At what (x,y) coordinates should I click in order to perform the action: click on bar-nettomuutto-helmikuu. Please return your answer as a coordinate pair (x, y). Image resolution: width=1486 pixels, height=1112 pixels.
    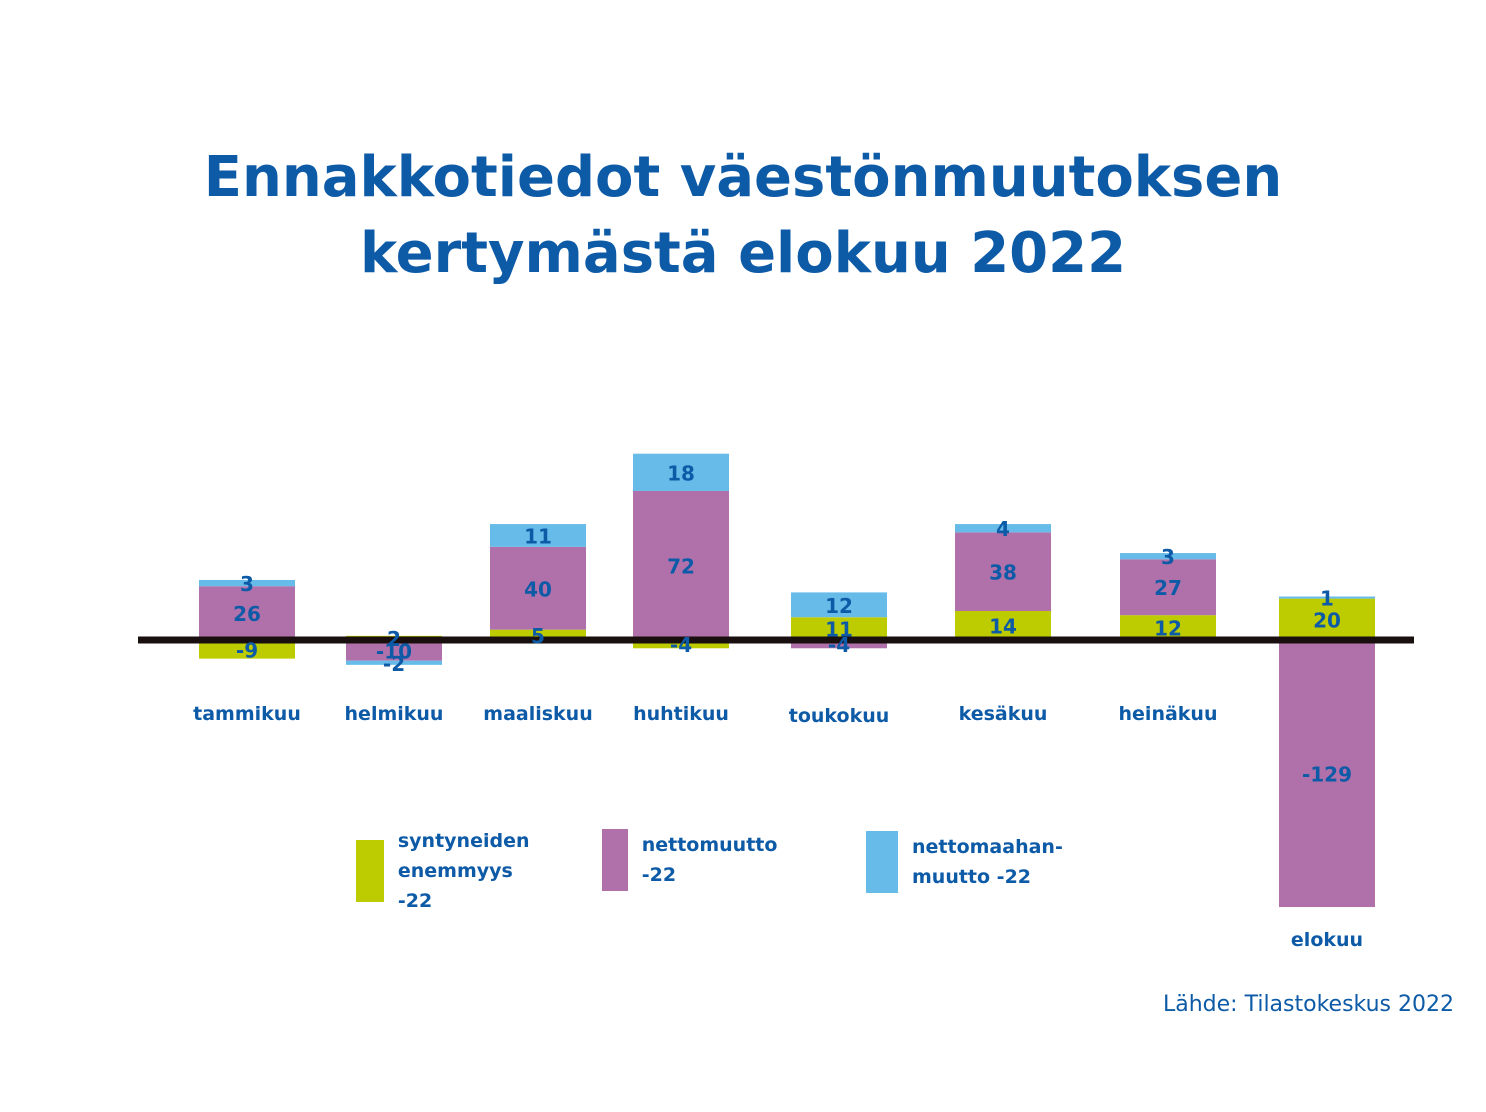
    Looking at the image, I should click on (394, 650).